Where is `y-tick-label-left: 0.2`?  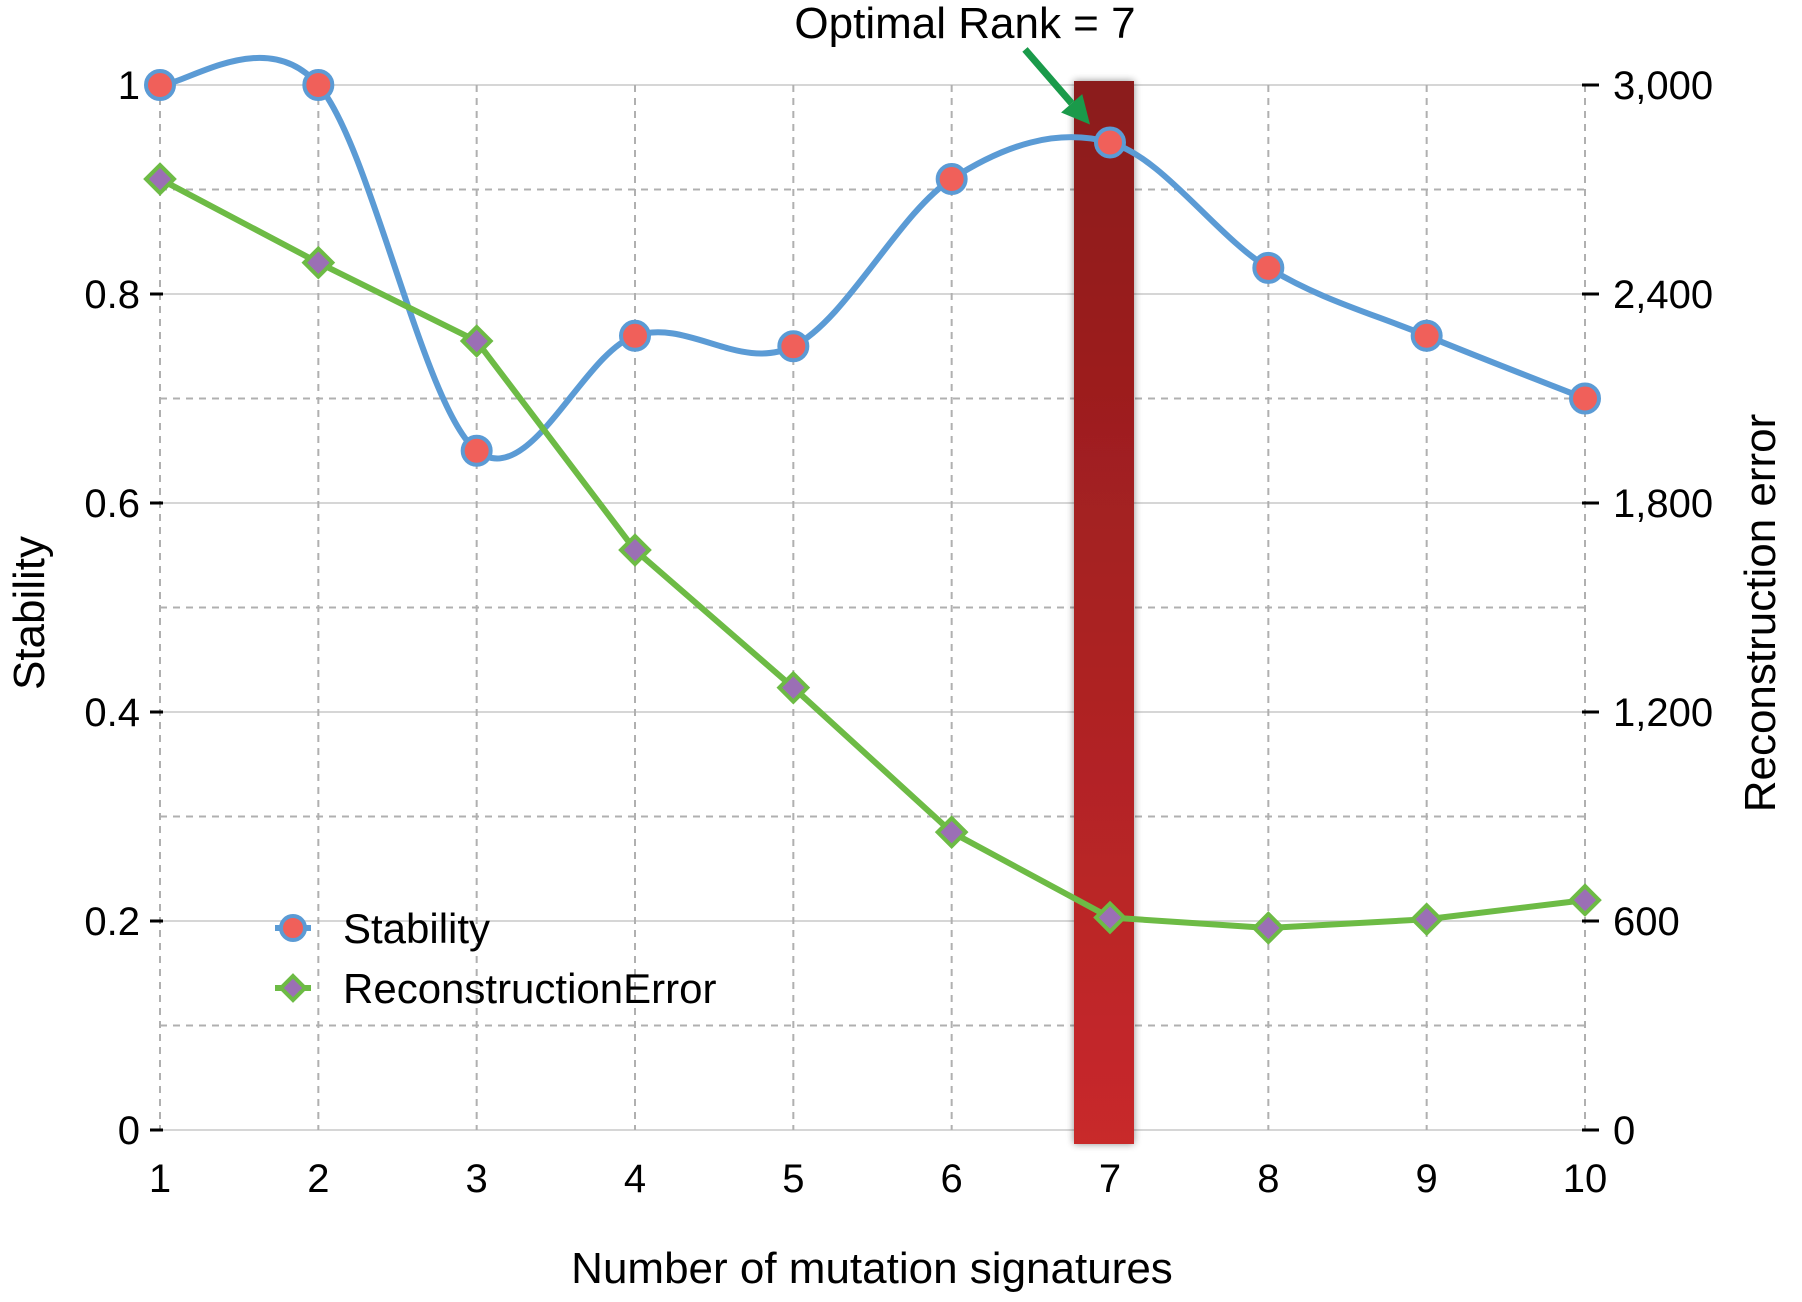 y-tick-label-left: 0.2 is located at coordinates (112, 922).